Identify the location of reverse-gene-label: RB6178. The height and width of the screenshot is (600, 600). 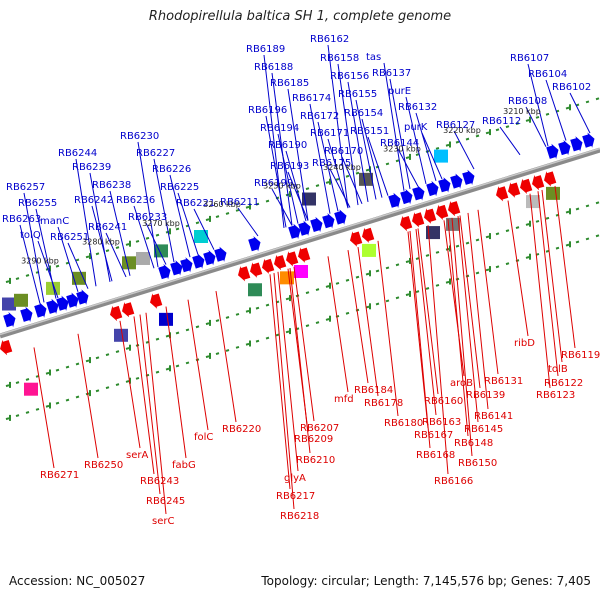
(383, 403).